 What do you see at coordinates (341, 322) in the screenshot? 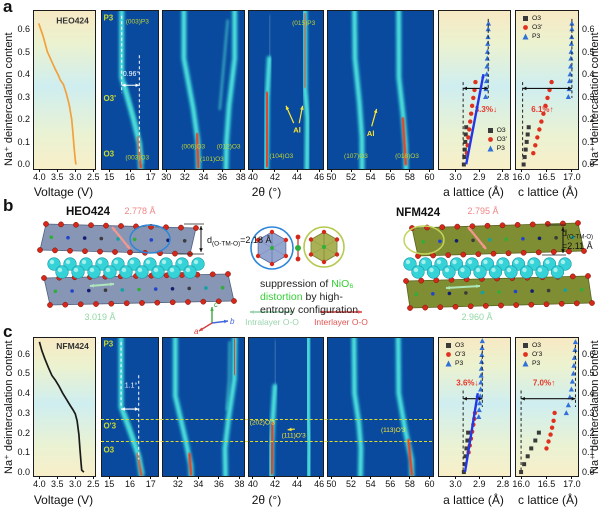
I see `interlayer-oo-legend-label: Interlayer O-O` at bounding box center [341, 322].